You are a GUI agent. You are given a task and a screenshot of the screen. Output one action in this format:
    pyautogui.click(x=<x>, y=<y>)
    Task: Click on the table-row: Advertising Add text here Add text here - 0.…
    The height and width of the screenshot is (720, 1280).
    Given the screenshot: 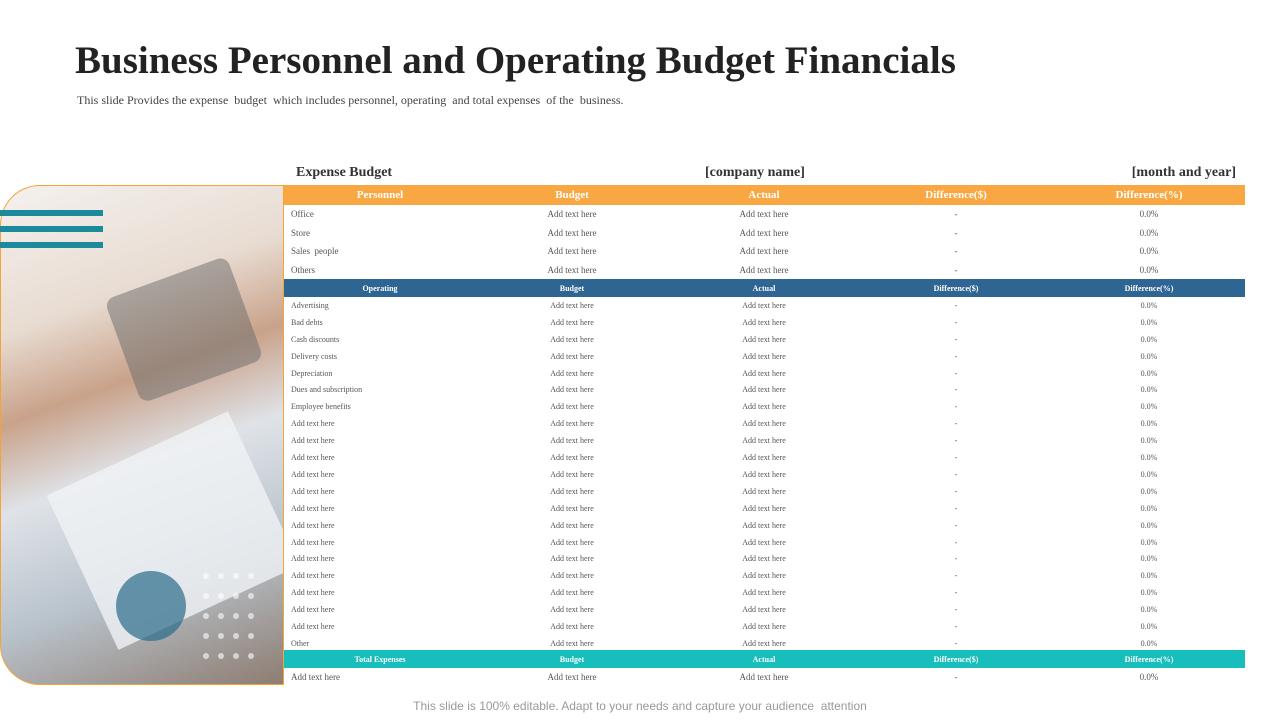 What is the action you would take?
    pyautogui.click(x=764, y=305)
    